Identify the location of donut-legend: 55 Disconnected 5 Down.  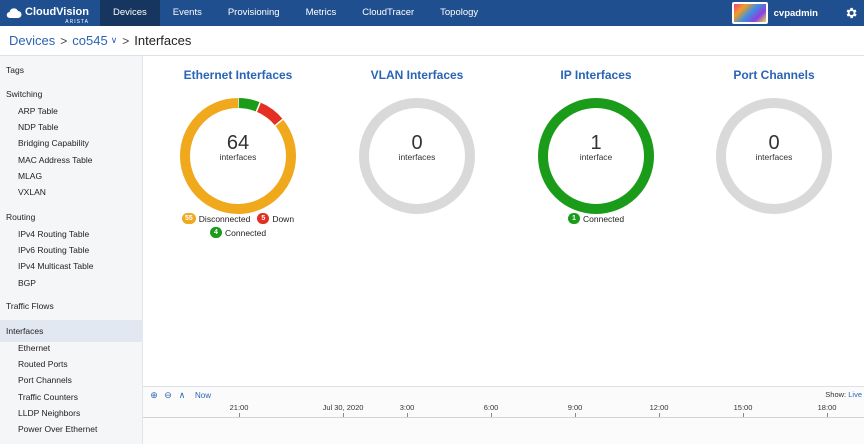
(238, 218).